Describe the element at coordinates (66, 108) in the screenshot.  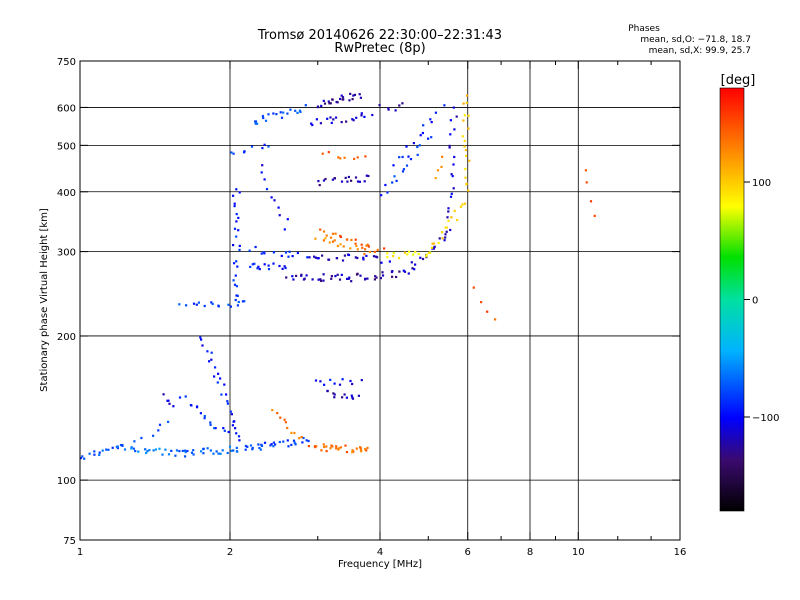
I see `y-tick-label: 600` at that location.